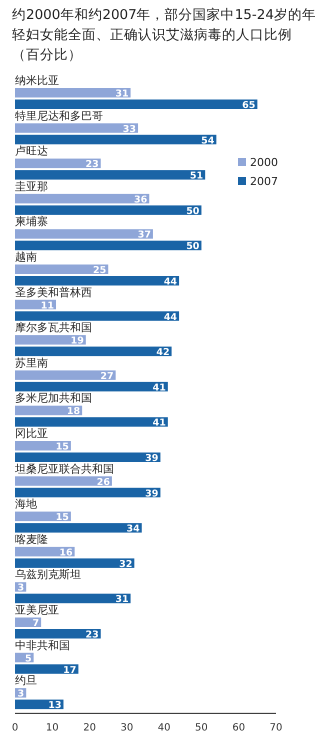 The height and width of the screenshot is (744, 322). Describe the element at coordinates (31, 221) in the screenshot. I see `y-tick-label: 柬埔寨` at that location.